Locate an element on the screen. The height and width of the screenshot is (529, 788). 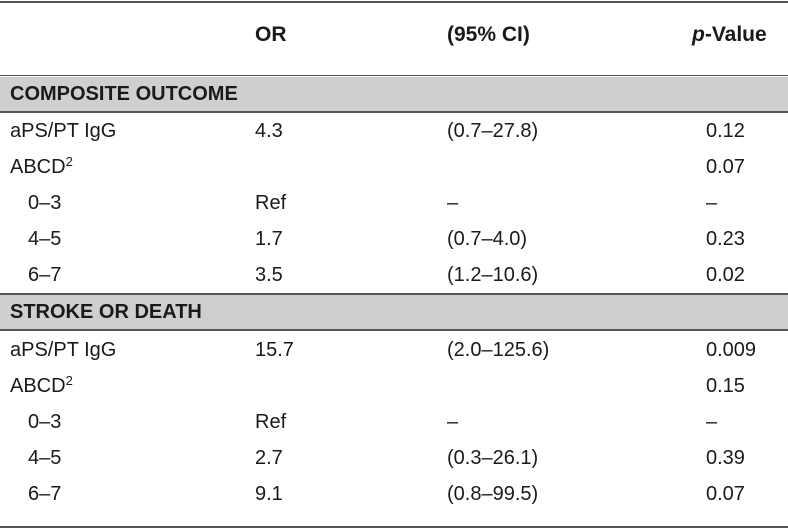
row-ci: (0.3–26.1) is located at coordinates (493, 458).